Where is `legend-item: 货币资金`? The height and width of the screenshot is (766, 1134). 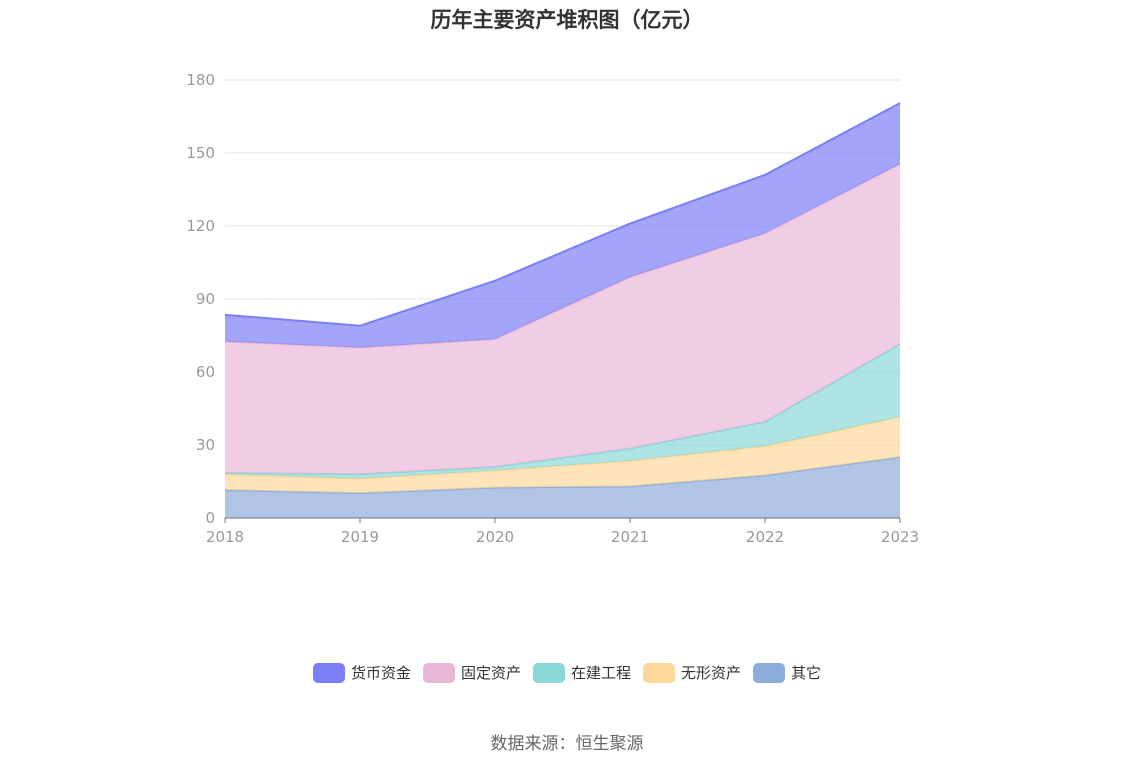
legend-item: 货币资金 is located at coordinates (361, 672).